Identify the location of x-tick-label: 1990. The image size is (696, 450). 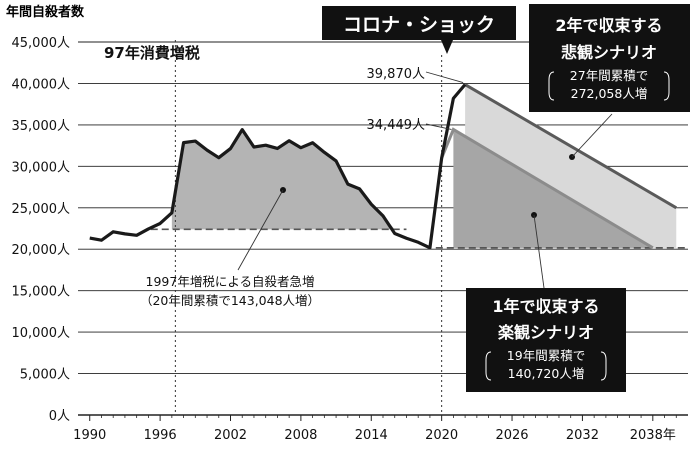
(89, 435).